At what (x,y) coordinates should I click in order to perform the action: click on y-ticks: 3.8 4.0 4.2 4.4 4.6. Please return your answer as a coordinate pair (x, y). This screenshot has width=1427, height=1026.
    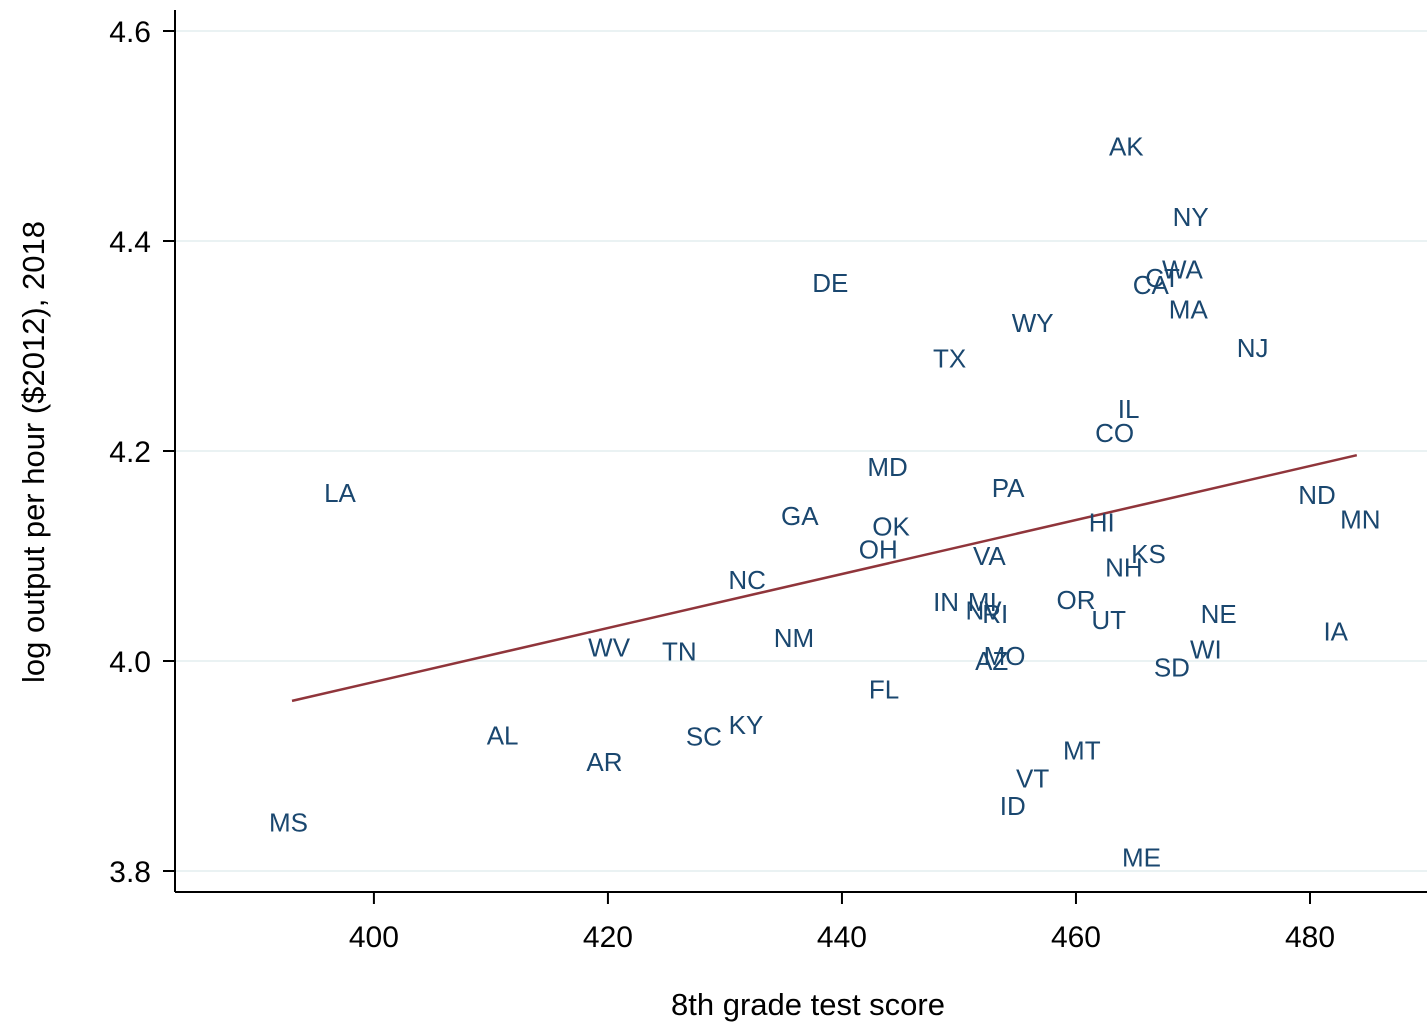
    Looking at the image, I should click on (142, 452).